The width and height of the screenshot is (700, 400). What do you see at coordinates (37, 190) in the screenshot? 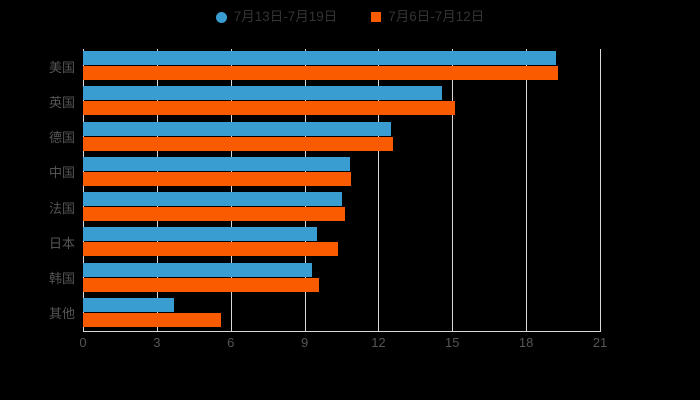
I see `category-axis: 美国英国德国中国法国日本韩国其他` at bounding box center [37, 190].